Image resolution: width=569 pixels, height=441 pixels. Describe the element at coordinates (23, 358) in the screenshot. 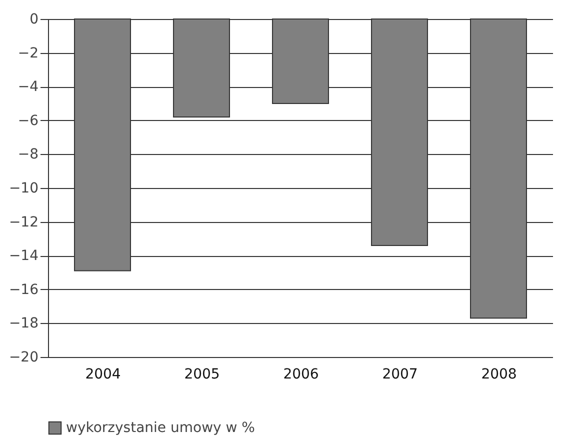

I see `y-tick-label: −20` at that location.